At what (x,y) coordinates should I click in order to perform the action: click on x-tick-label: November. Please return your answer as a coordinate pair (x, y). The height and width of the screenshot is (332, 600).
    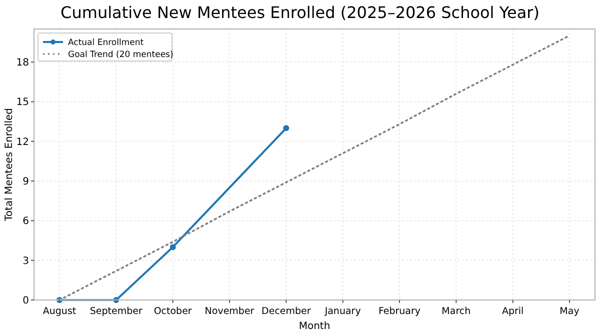
    Looking at the image, I should click on (229, 311).